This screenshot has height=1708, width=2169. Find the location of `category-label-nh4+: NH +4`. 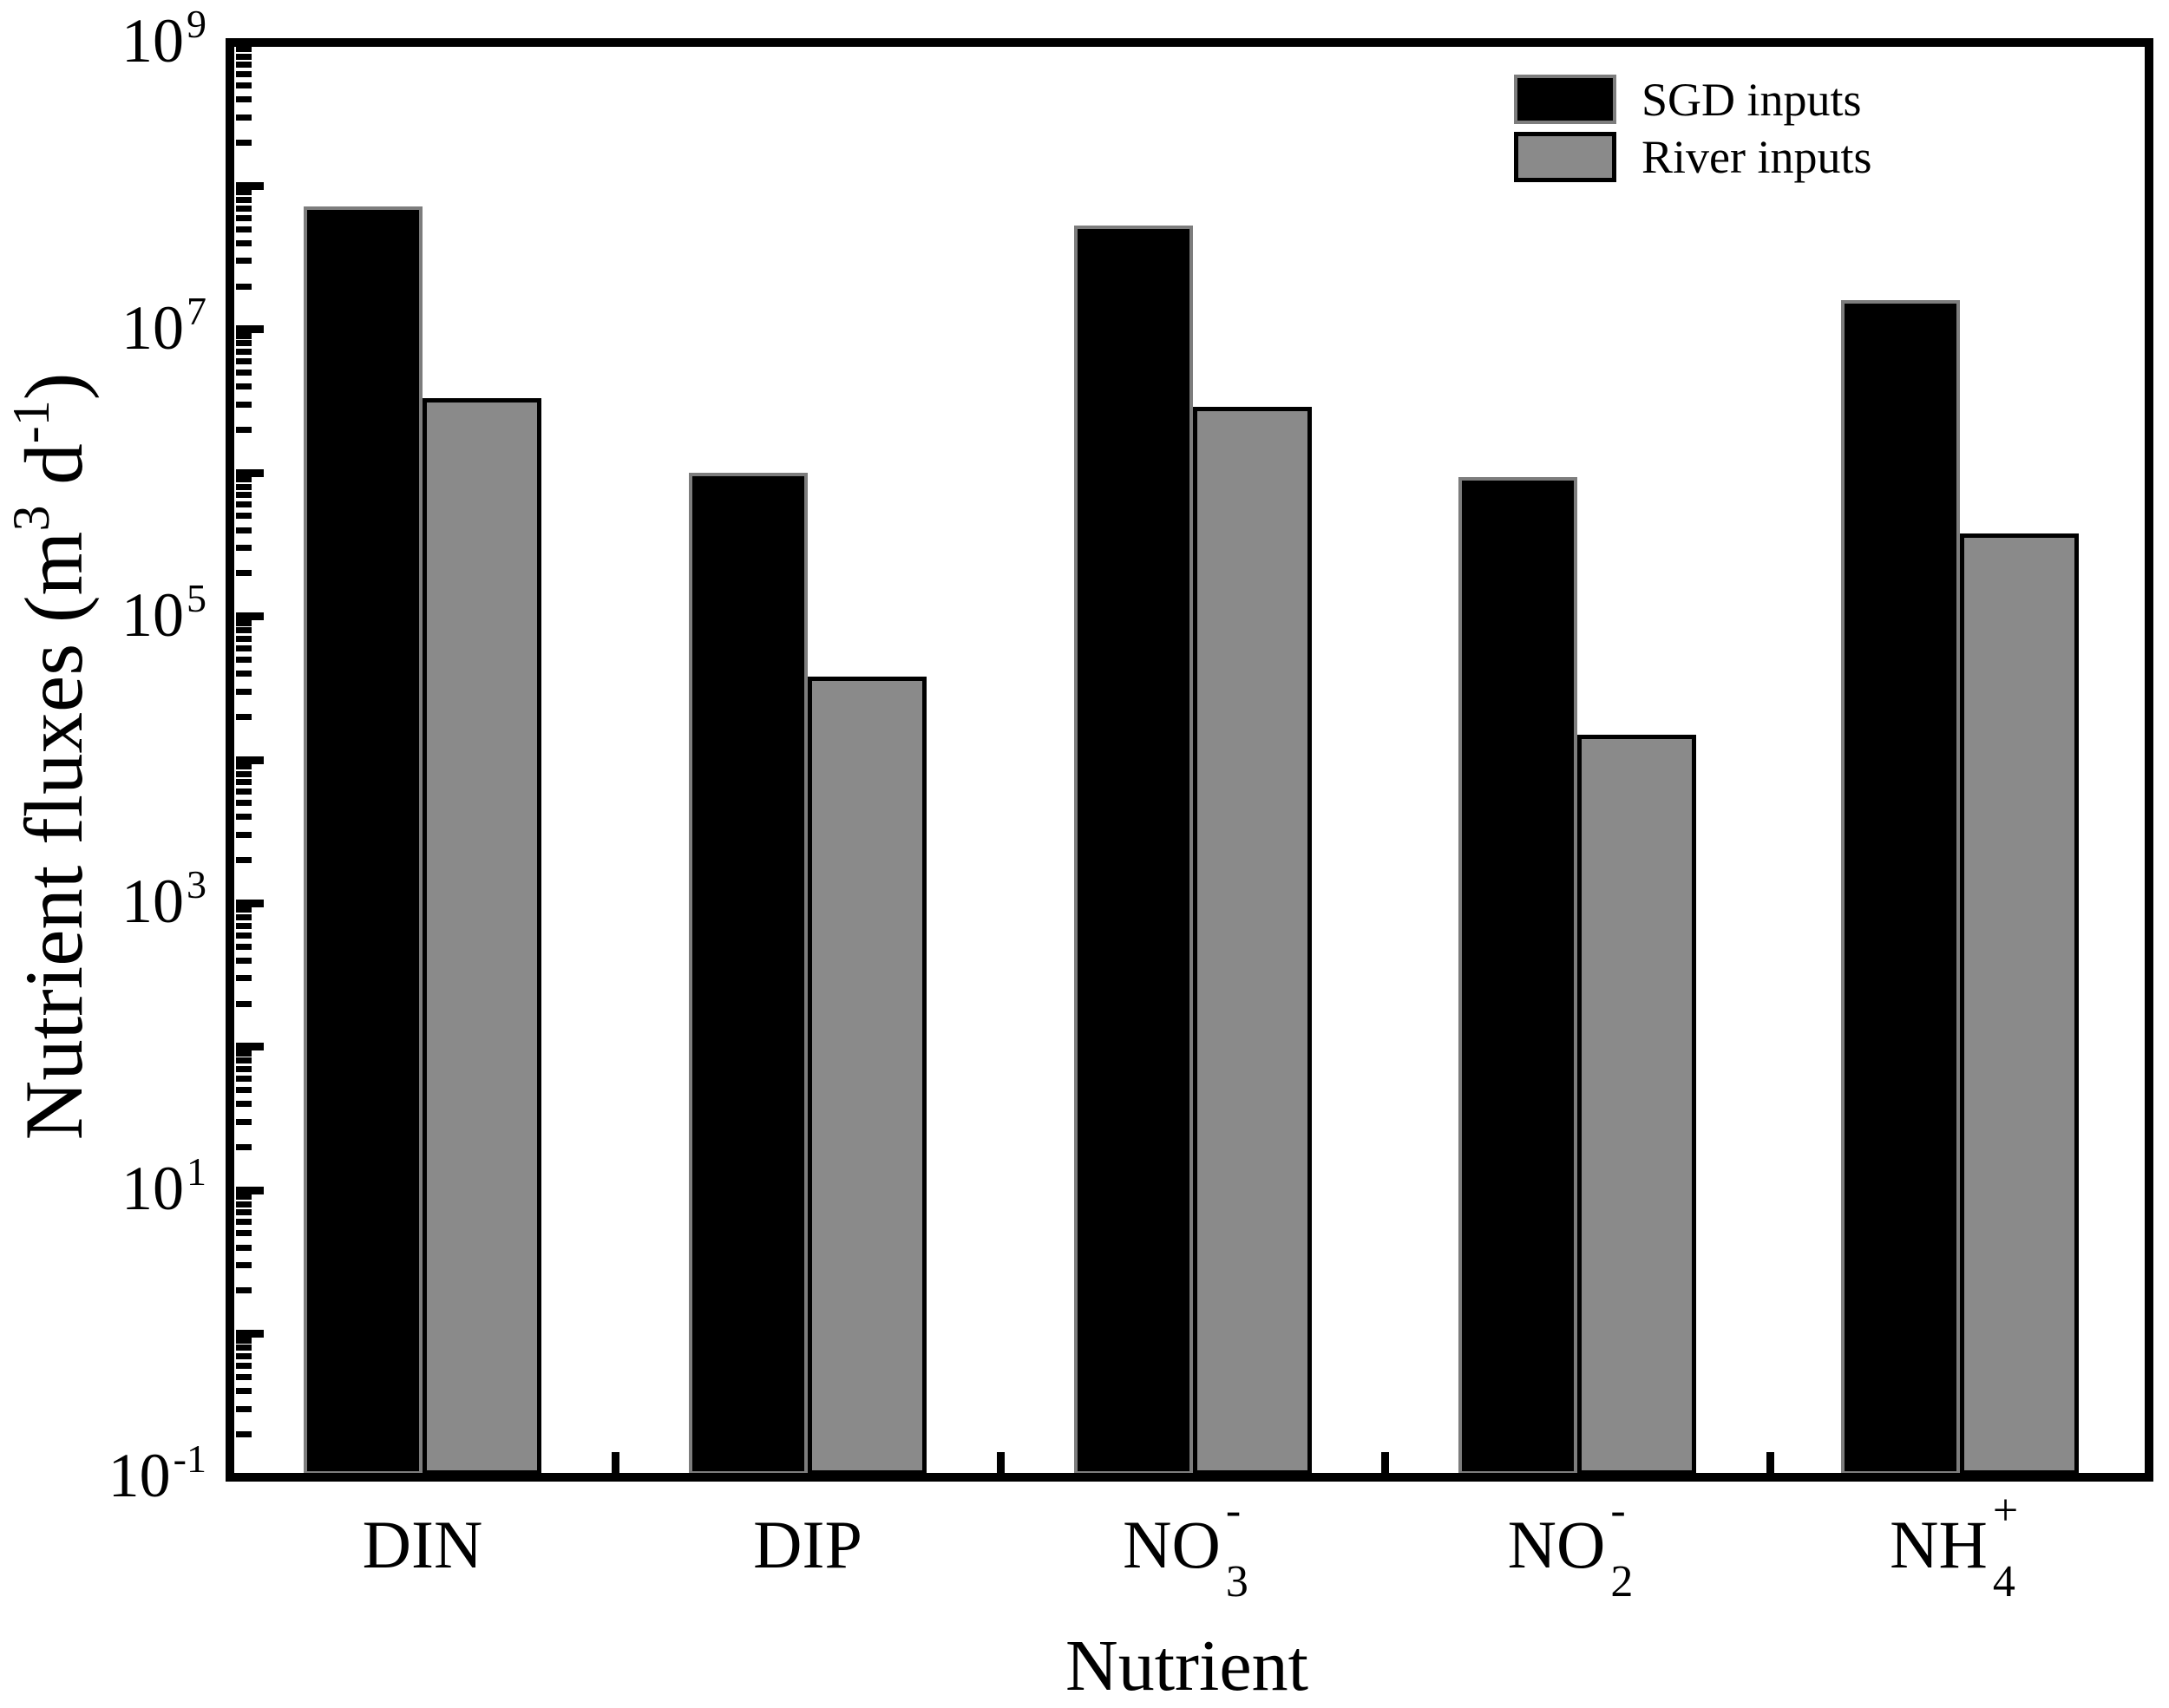

category-label-nh4+: NH +4 is located at coordinates (1954, 1546).